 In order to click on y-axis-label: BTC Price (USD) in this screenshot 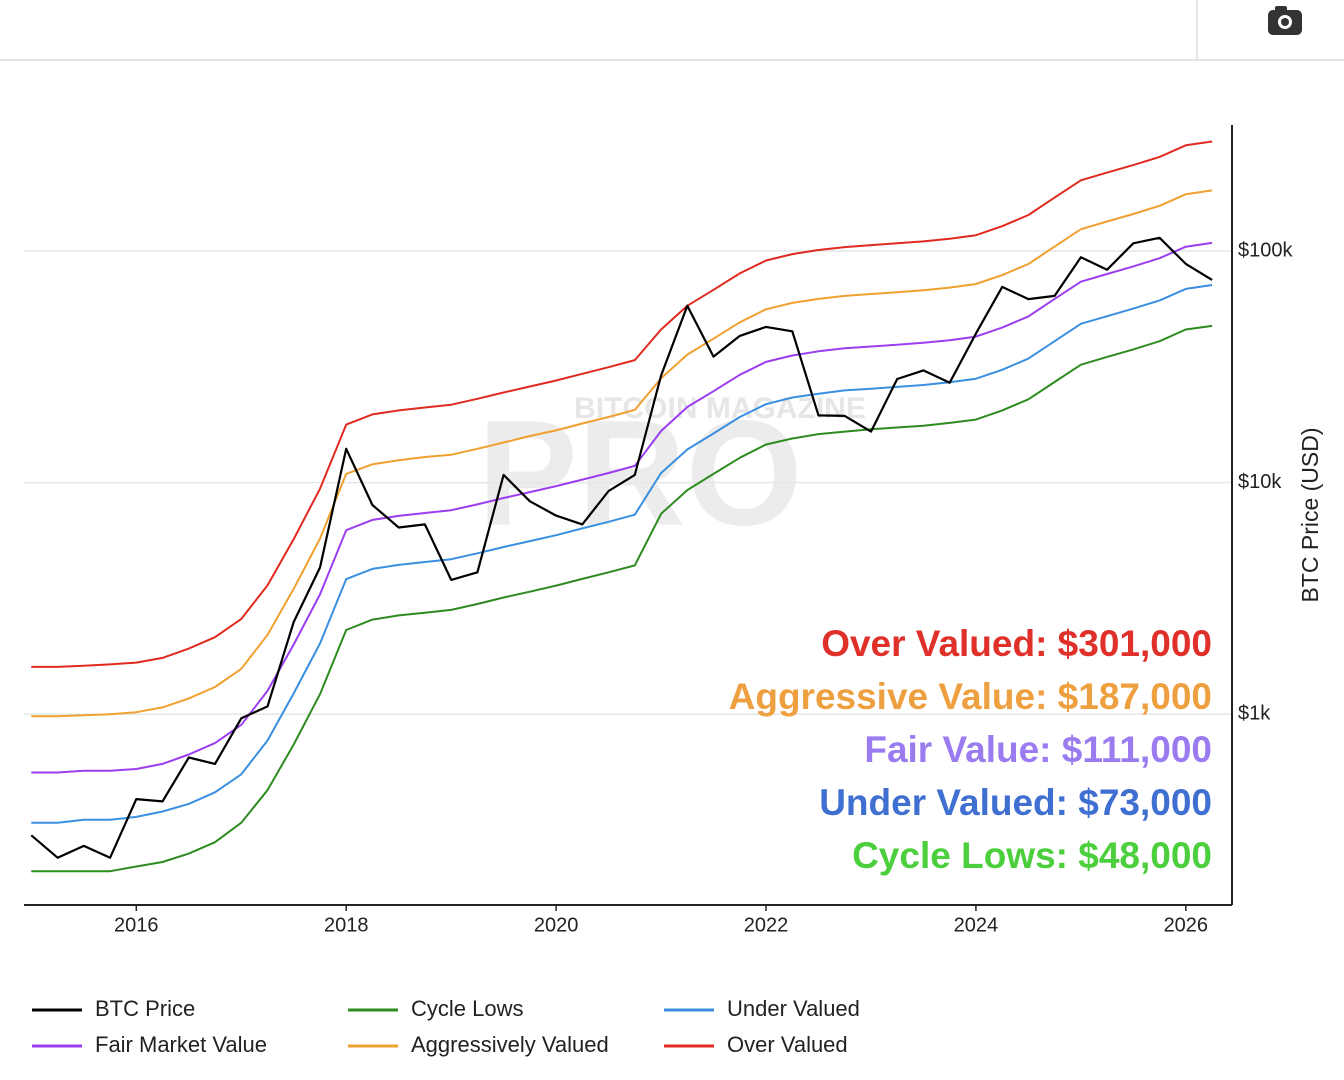, I will do `click(1310, 514)`.